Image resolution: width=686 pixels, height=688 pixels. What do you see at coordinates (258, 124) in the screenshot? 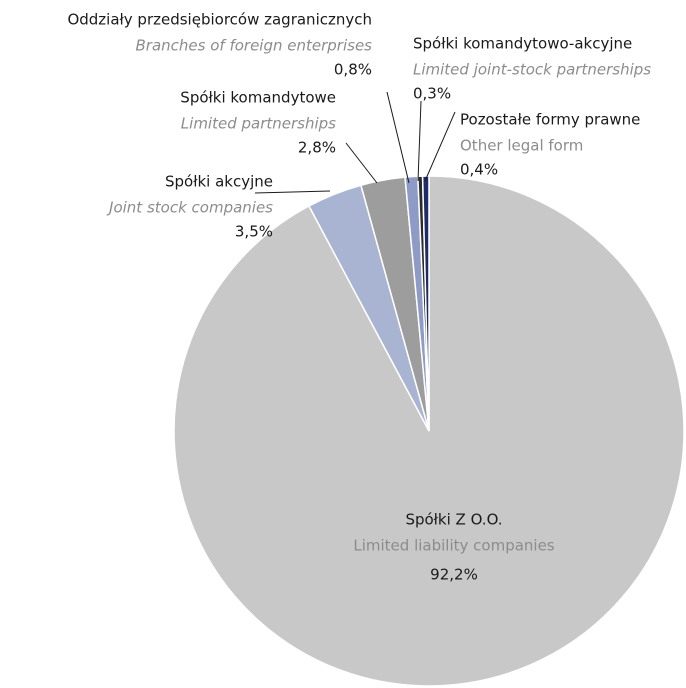
I see `slice-sublabel: Limited partnerships` at bounding box center [258, 124].